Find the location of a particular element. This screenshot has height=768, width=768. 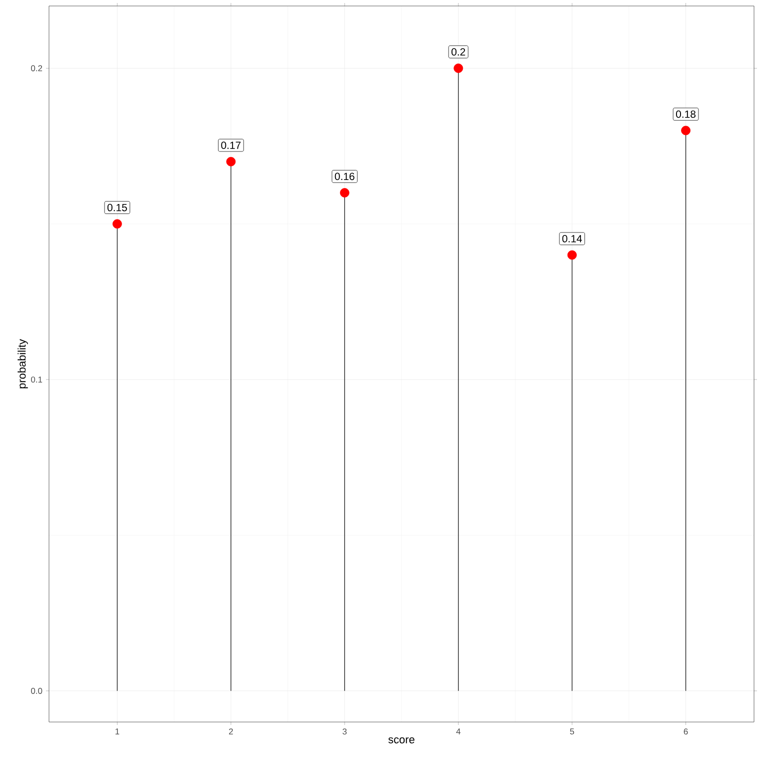

x-tick-label: 1 is located at coordinates (118, 731).